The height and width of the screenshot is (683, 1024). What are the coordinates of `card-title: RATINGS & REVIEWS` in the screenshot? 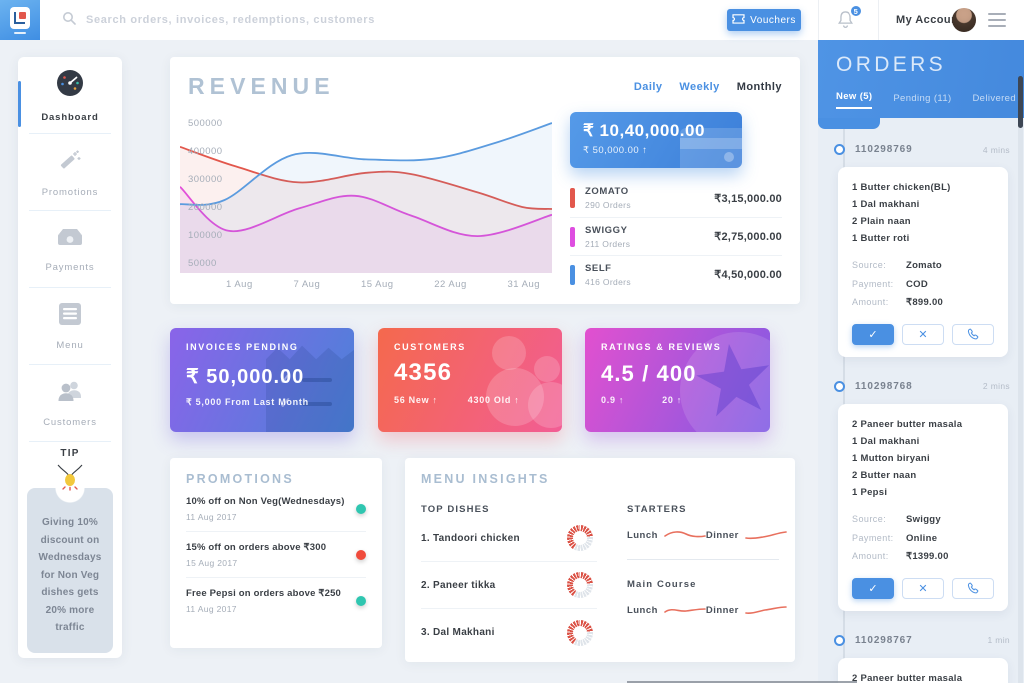 It's located at (661, 347).